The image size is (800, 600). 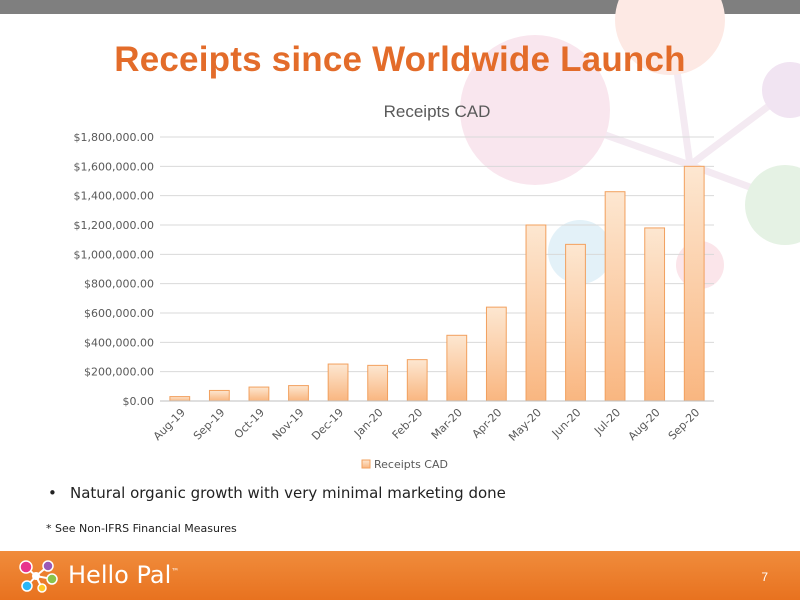 I want to click on y-tick-label: $400,000.00, so click(x=119, y=342).